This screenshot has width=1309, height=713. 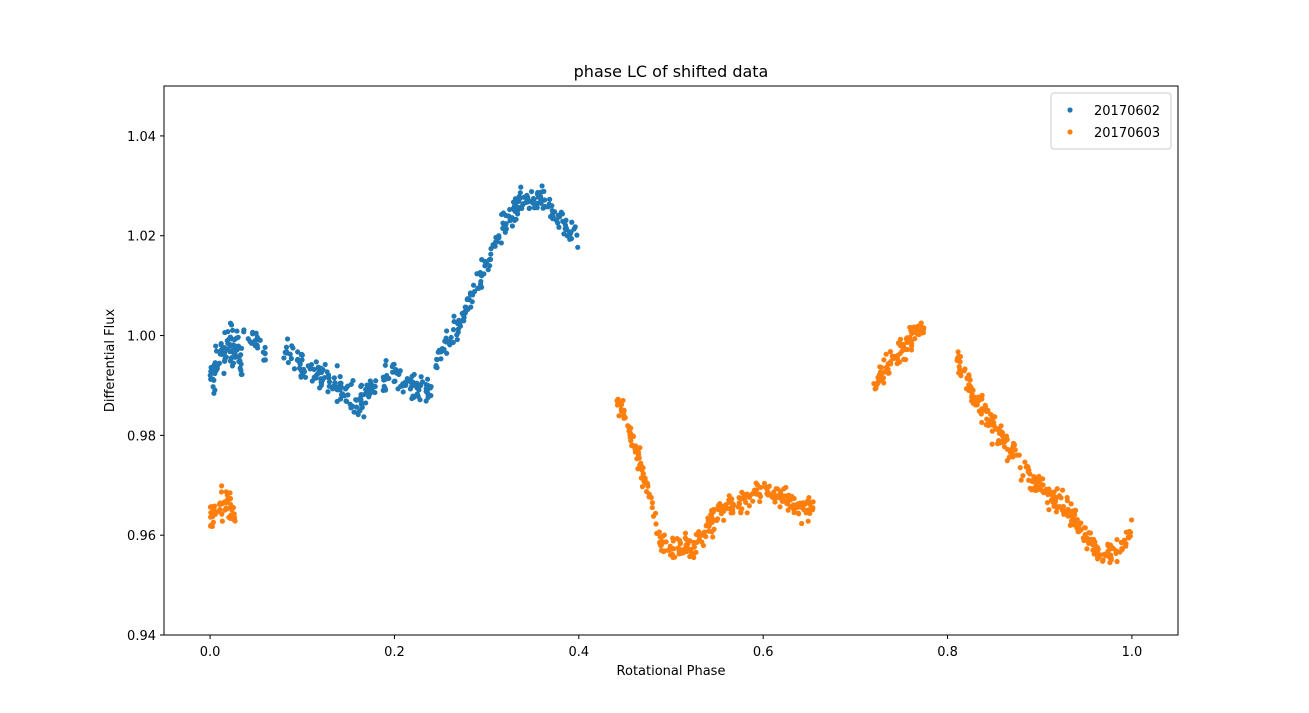 I want to click on x-axis-label: Rotational Phase, so click(x=671, y=671).